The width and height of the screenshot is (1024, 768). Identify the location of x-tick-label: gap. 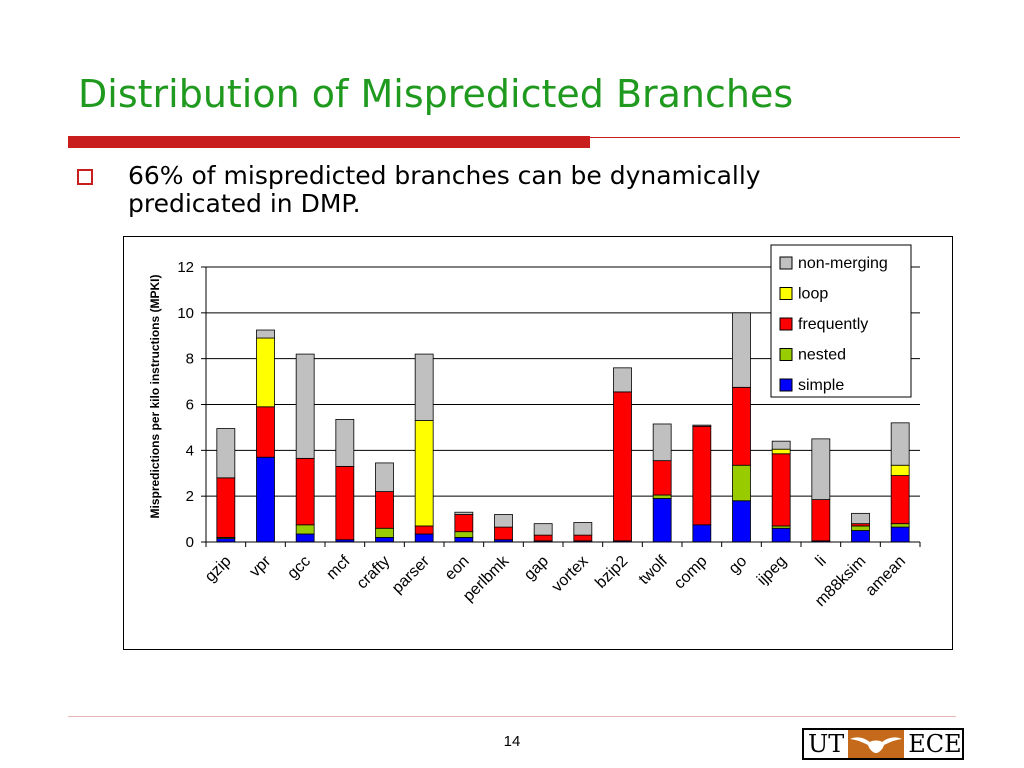
(536, 568).